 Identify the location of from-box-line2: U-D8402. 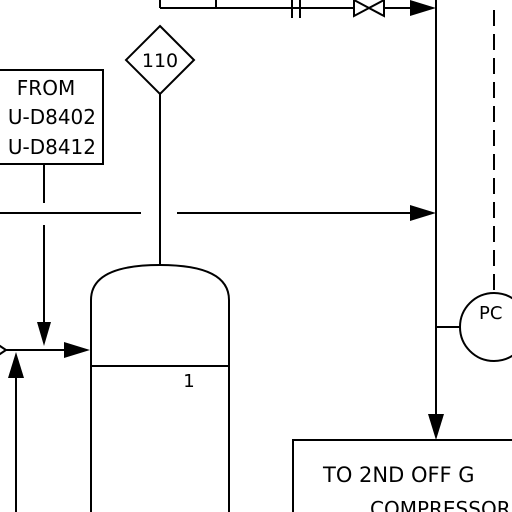
(52, 117).